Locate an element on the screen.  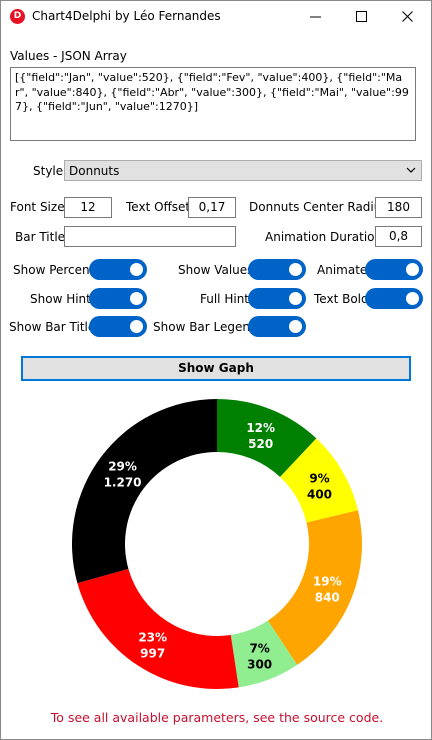
bar-title-label: Bar Title is located at coordinates (40, 237).